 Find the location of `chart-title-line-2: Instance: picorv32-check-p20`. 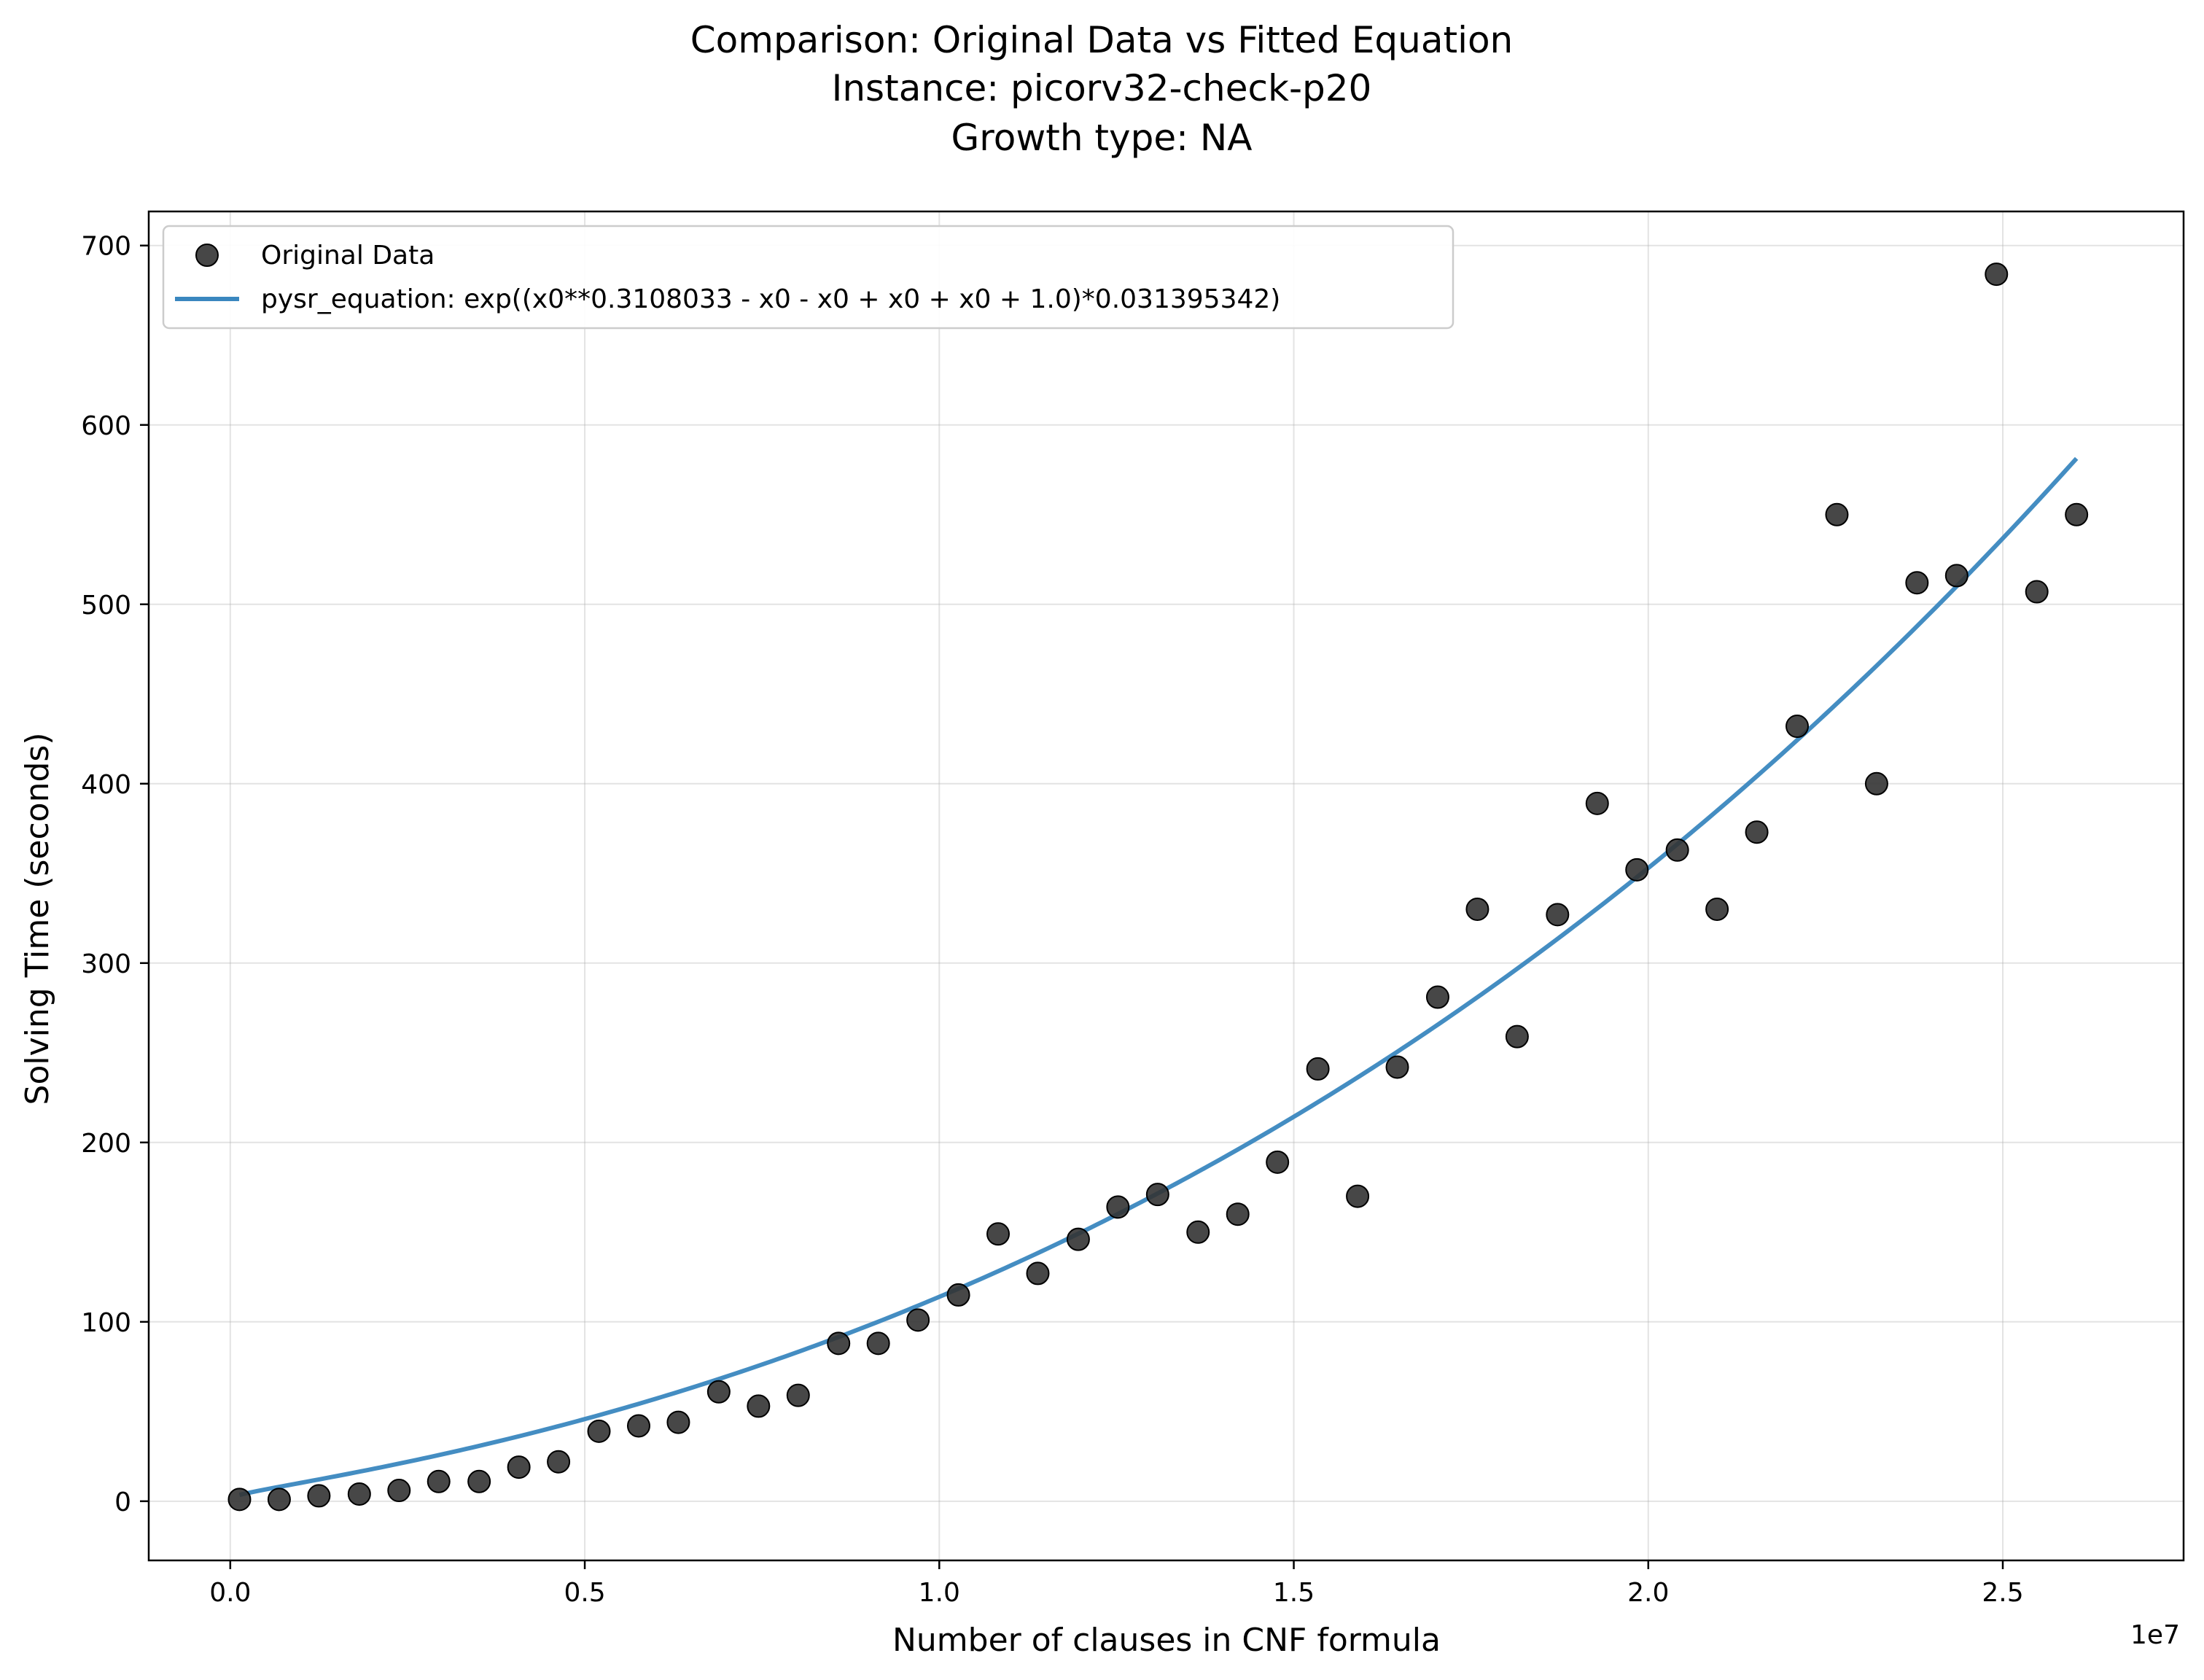

chart-title-line-2: Instance: picorv32-check-p20 is located at coordinates (1102, 88).